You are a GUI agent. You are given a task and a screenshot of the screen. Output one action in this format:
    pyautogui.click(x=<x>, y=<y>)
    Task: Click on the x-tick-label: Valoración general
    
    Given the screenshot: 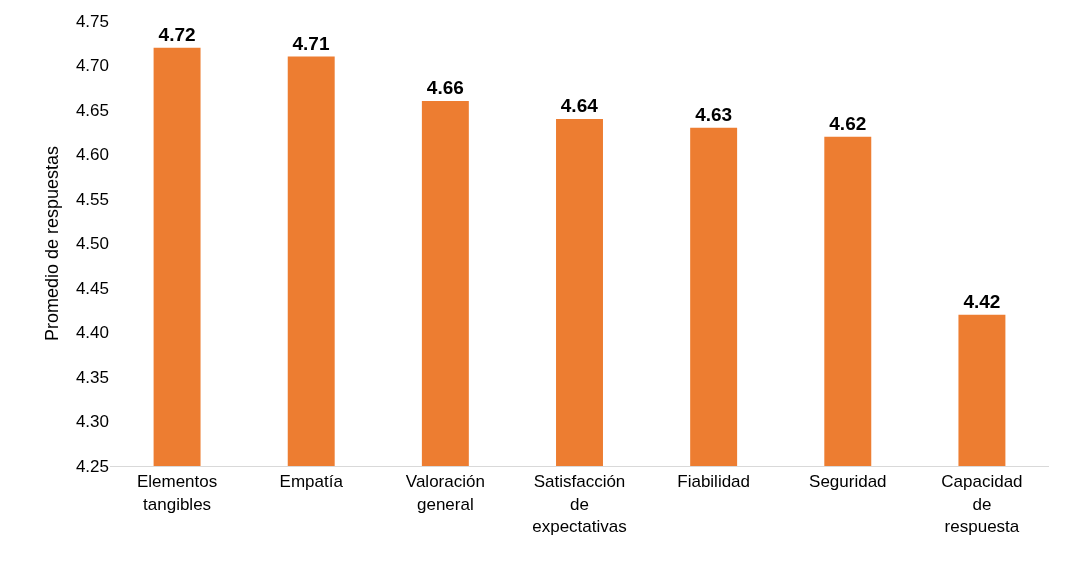 What is the action you would take?
    pyautogui.click(x=445, y=493)
    